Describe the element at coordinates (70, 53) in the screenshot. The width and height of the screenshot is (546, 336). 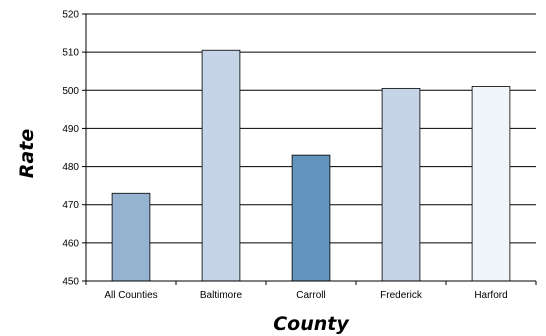
I see `y-tick-label: 510` at that location.